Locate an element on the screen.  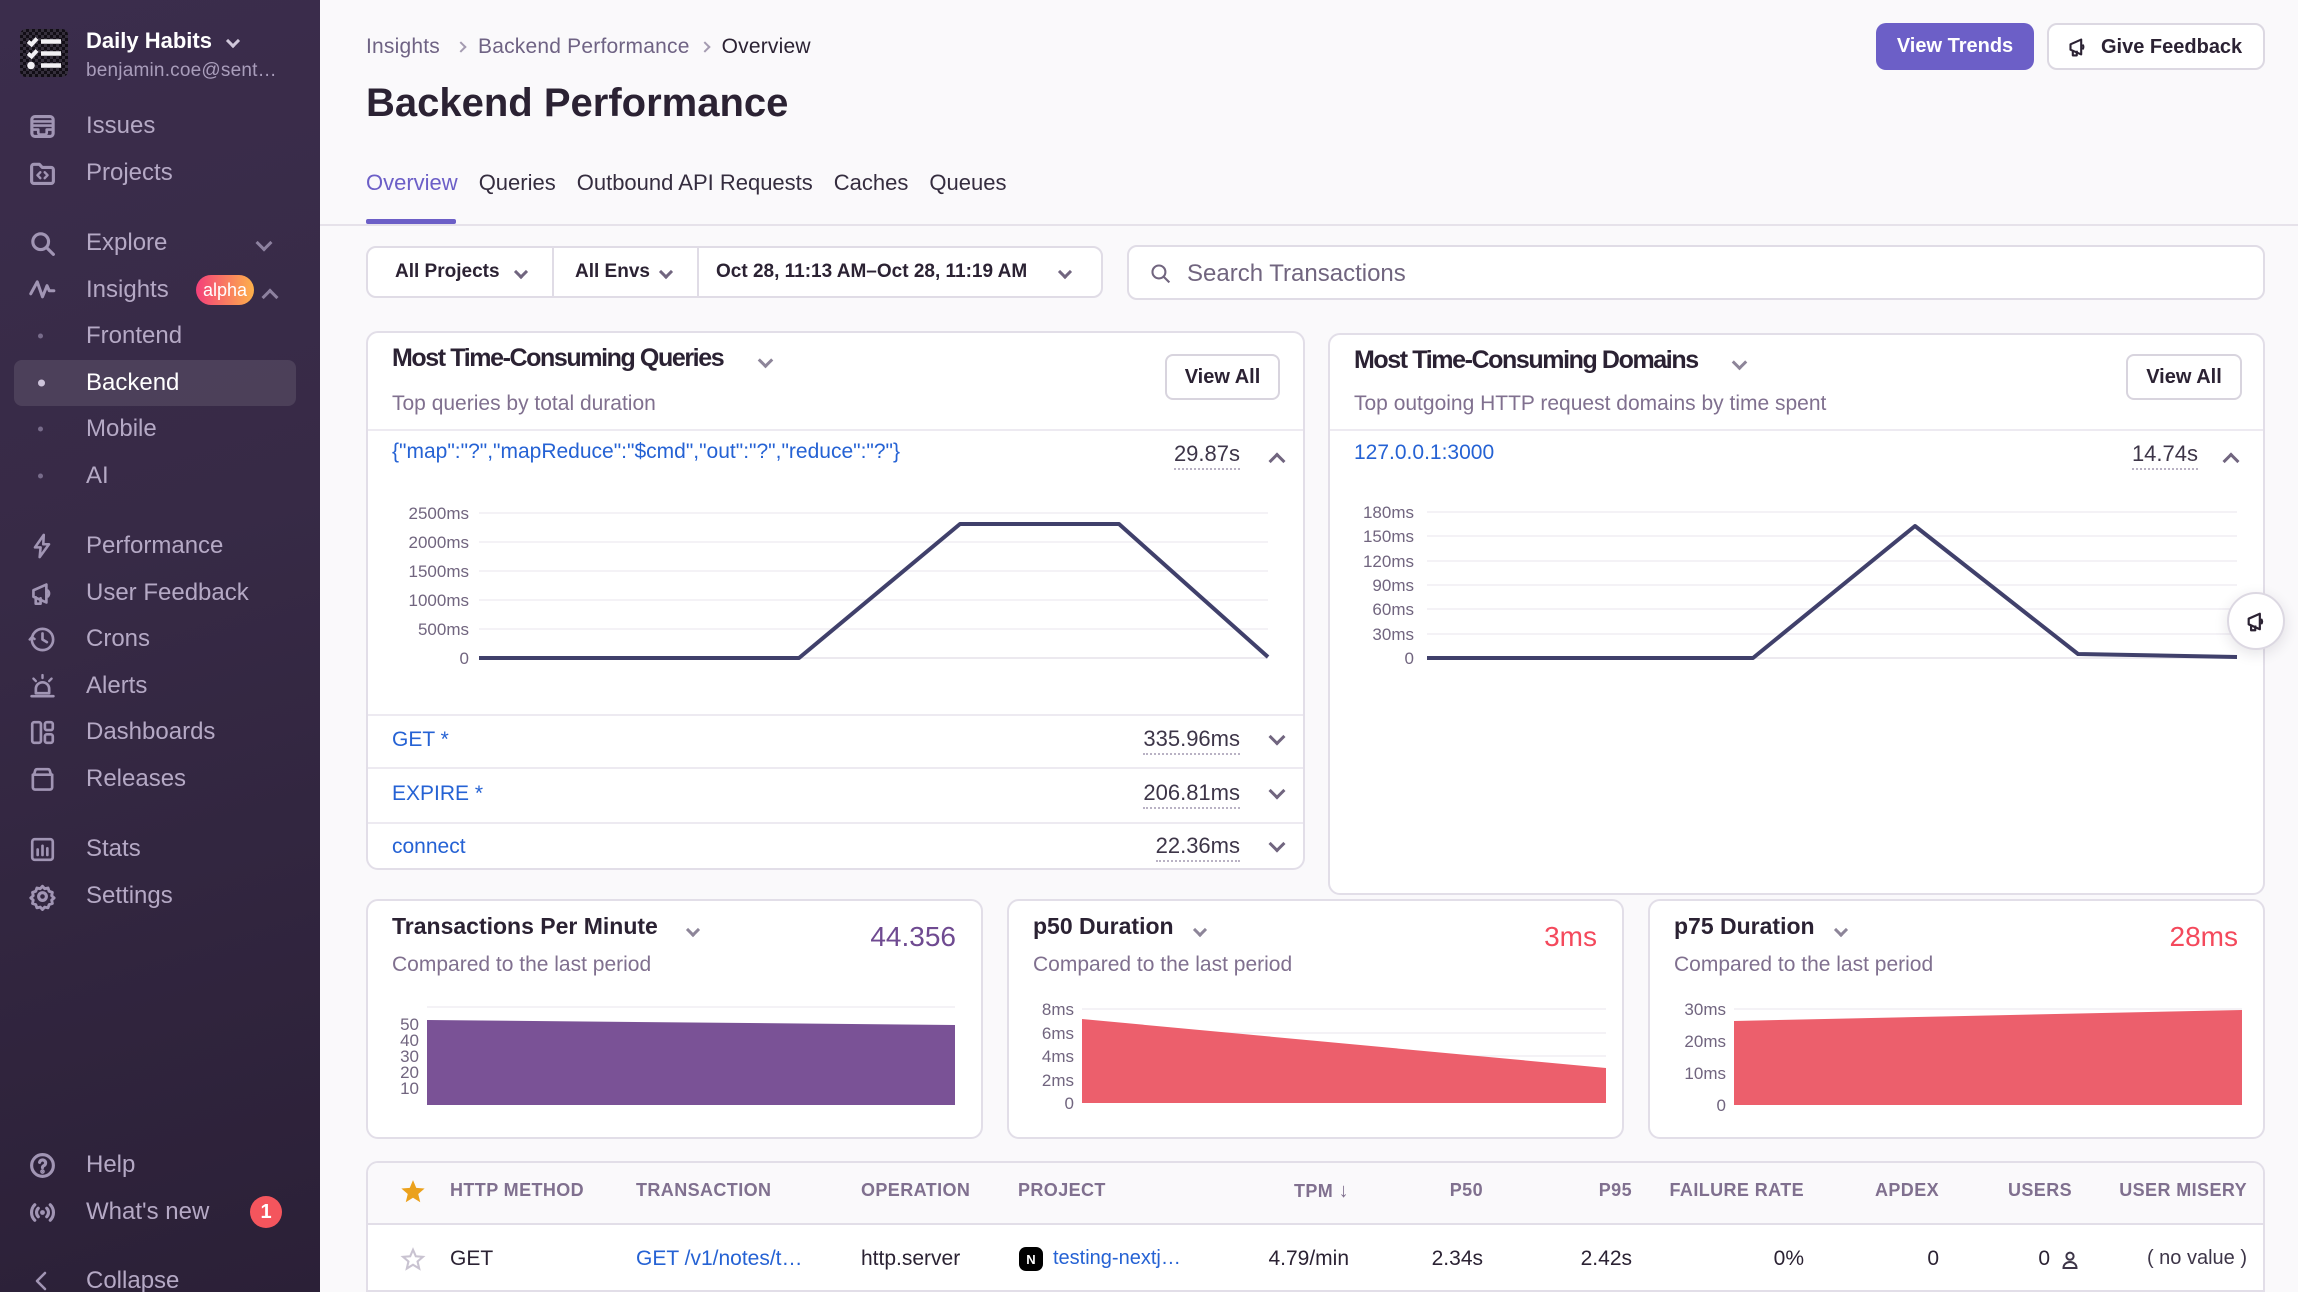
svg-text: 10ms is located at coordinates (1705, 1073).